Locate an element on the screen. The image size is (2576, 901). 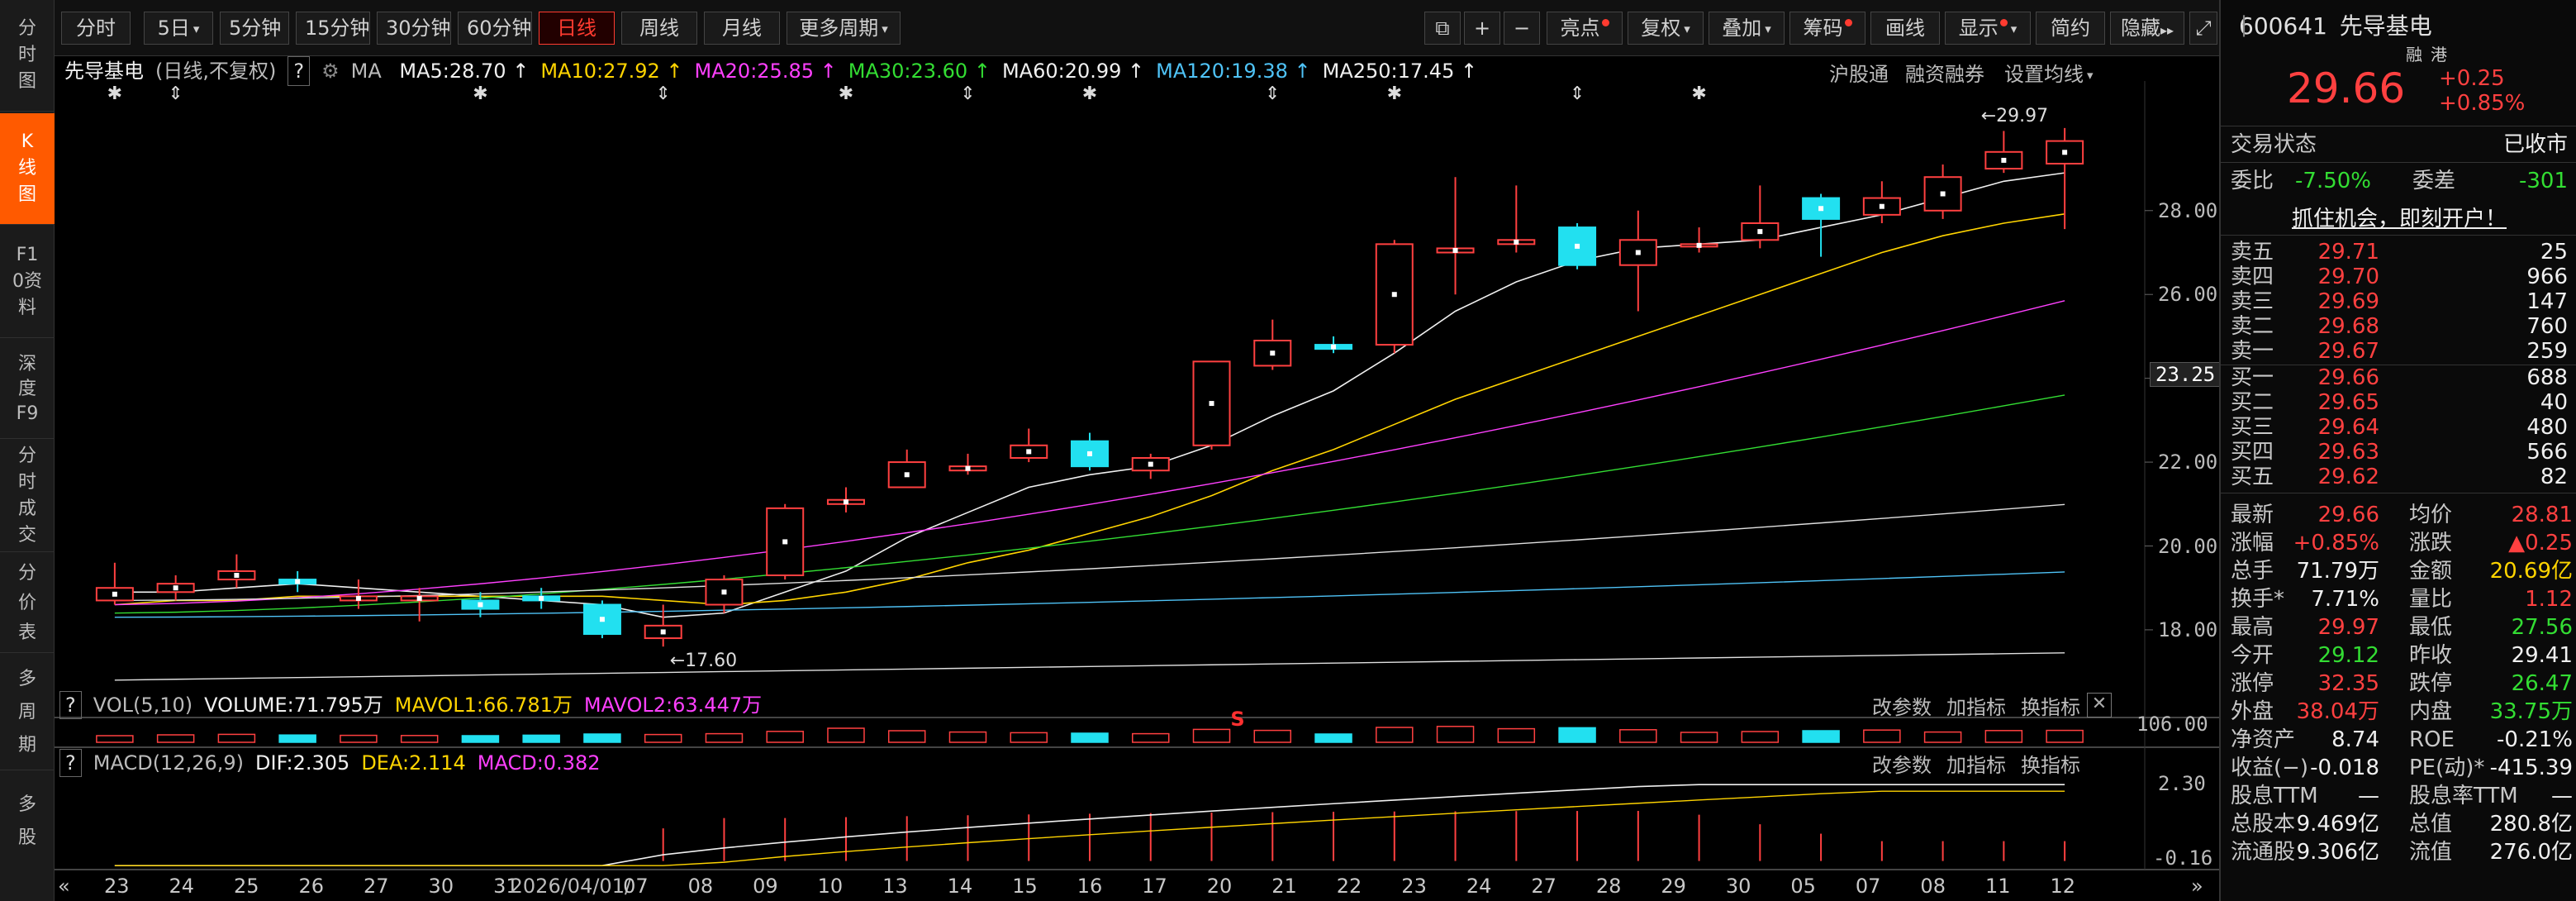
scroll-left-icon: « is located at coordinates (64, 886).